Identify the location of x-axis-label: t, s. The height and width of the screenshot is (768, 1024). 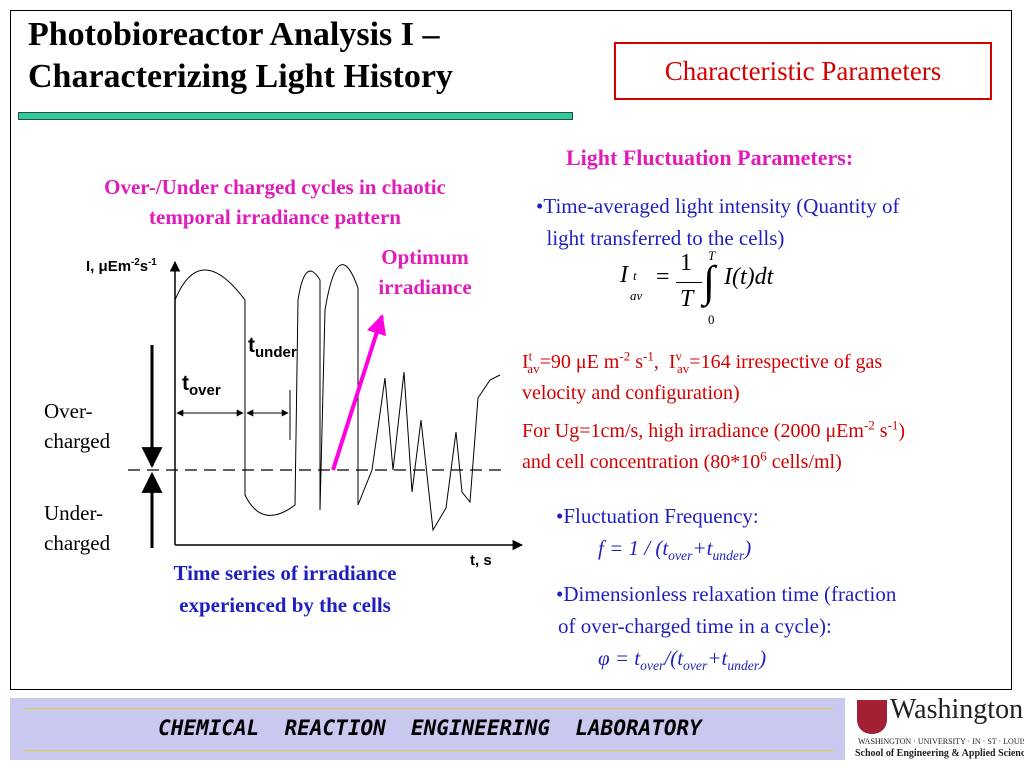
(481, 560).